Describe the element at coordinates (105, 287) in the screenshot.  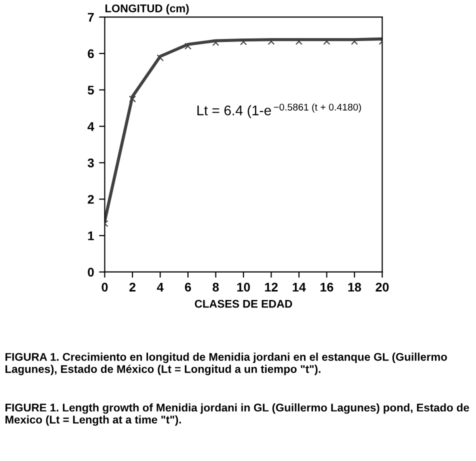
I see `x-tick-label: 0` at that location.